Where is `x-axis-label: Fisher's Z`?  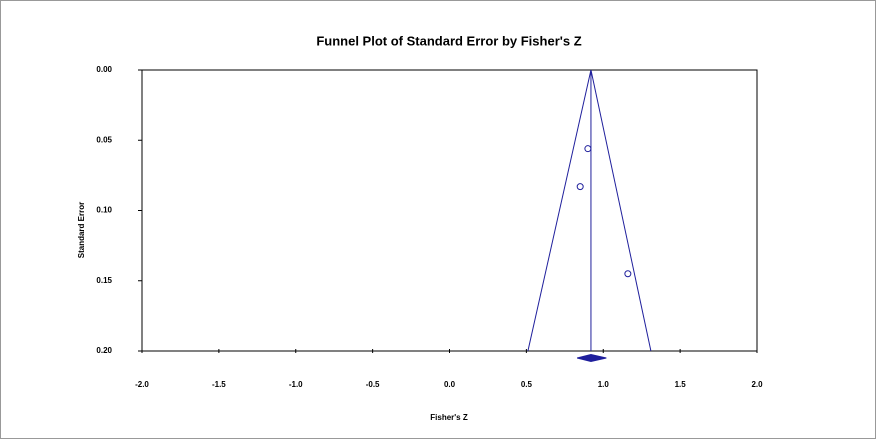 x-axis-label: Fisher's Z is located at coordinates (449, 417).